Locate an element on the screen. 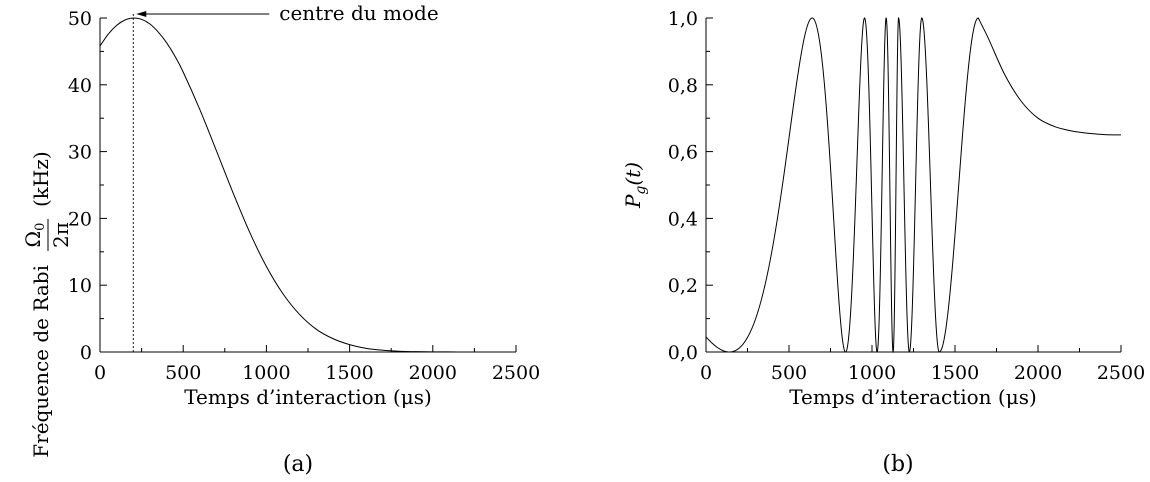  y-tick-label: 10 is located at coordinates (80, 286).